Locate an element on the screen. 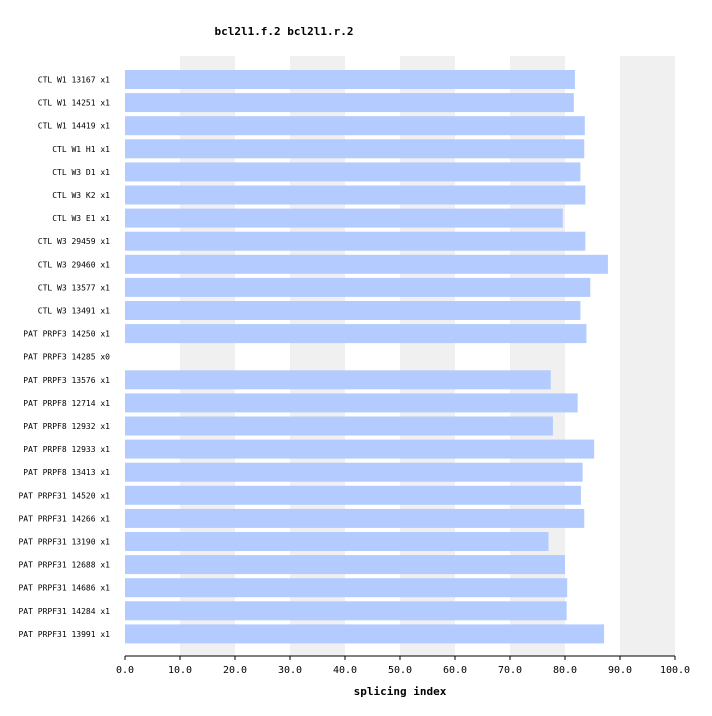 The width and height of the screenshot is (712, 716). grid-band is located at coordinates (647, 356).